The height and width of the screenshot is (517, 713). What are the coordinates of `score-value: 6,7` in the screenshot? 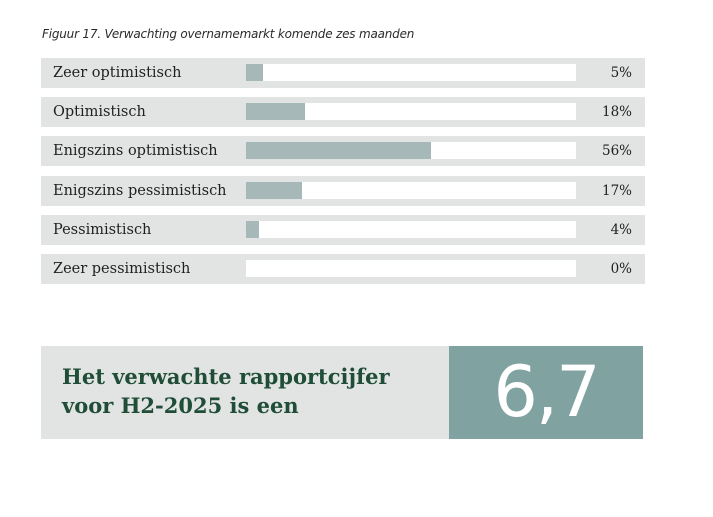 It's located at (546, 392).